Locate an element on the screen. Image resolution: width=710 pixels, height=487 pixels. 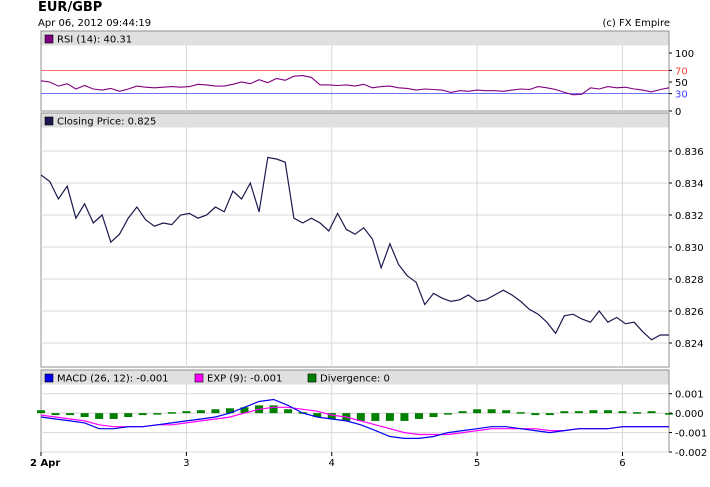
rsi-tick-label: 30 is located at coordinates (681, 95).